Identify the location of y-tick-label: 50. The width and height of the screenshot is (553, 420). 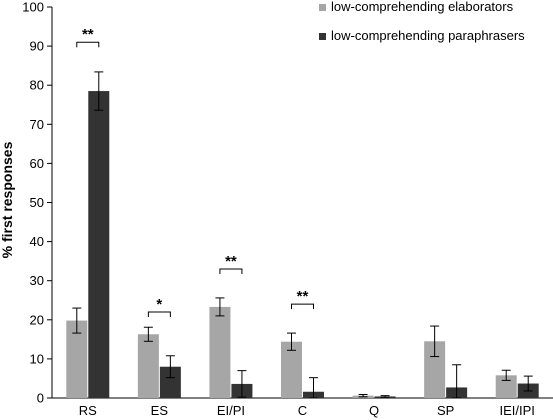
(37, 202).